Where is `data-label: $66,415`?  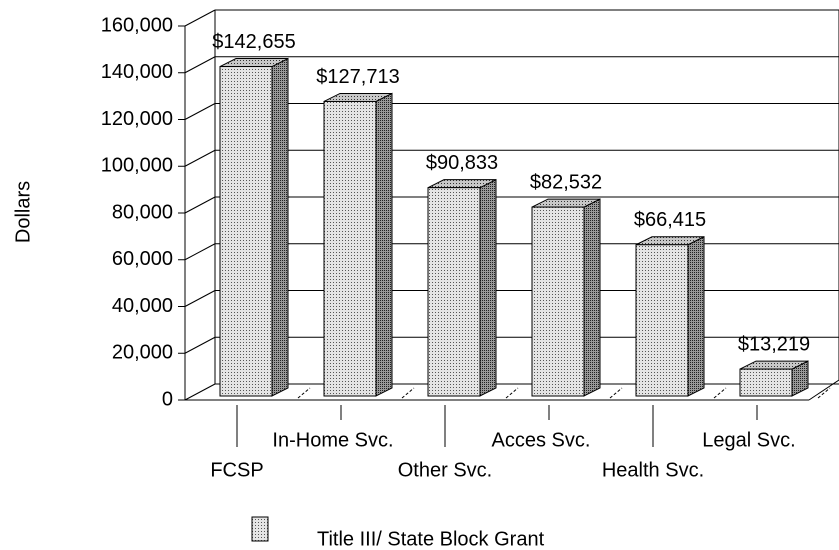
data-label: $66,415 is located at coordinates (670, 220).